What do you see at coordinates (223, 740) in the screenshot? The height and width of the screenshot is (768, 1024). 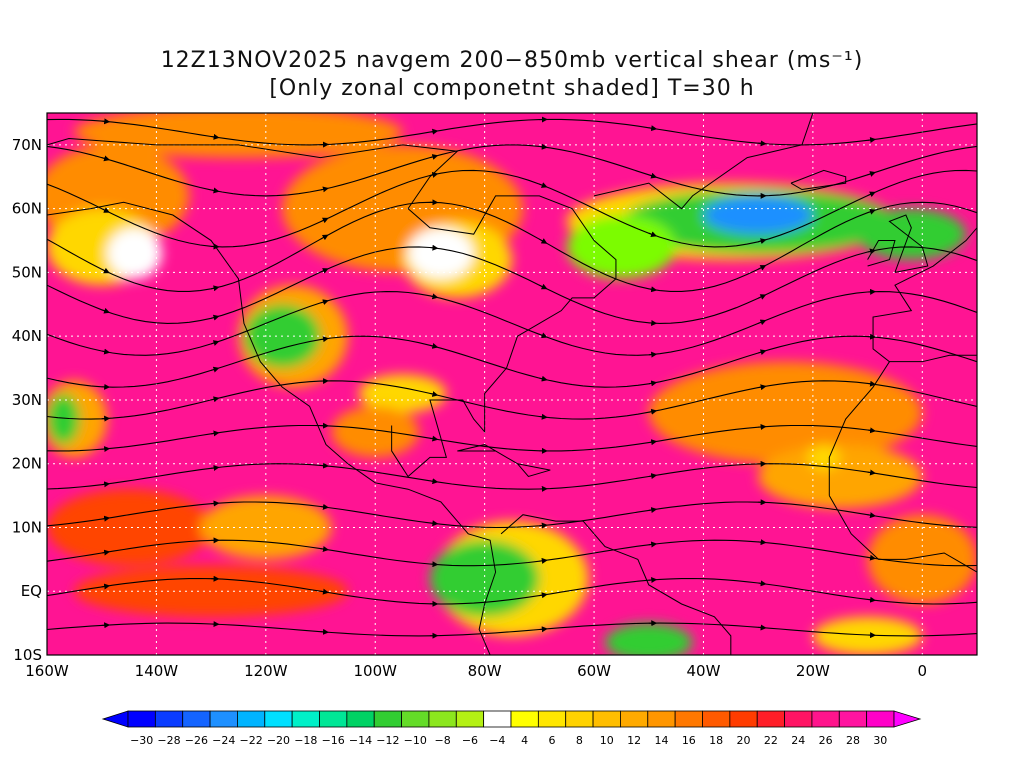 I see `colorbar-label: −24` at bounding box center [223, 740].